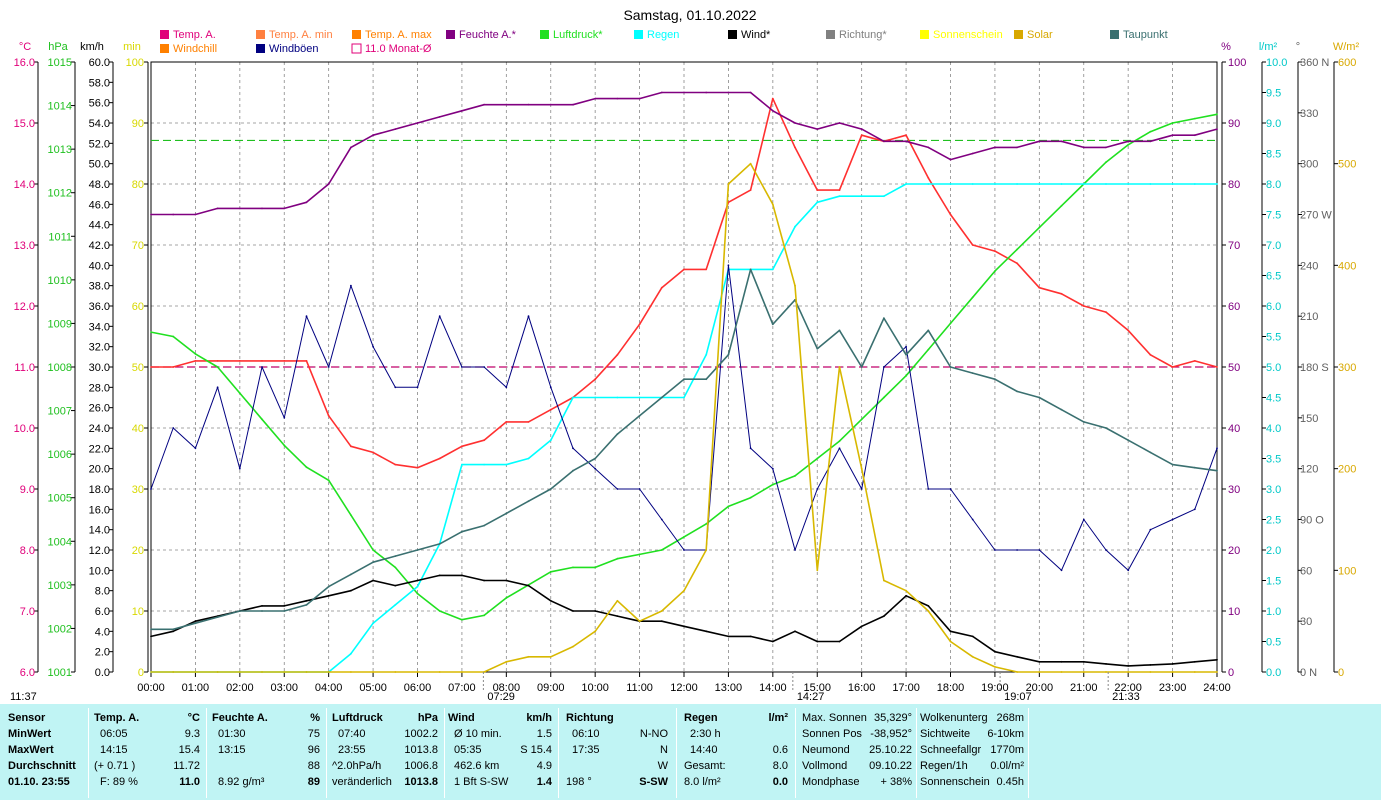 This screenshot has width=1381, height=800. What do you see at coordinates (427, 718) in the screenshot?
I see `stats-press-unit: hPa` at bounding box center [427, 718].